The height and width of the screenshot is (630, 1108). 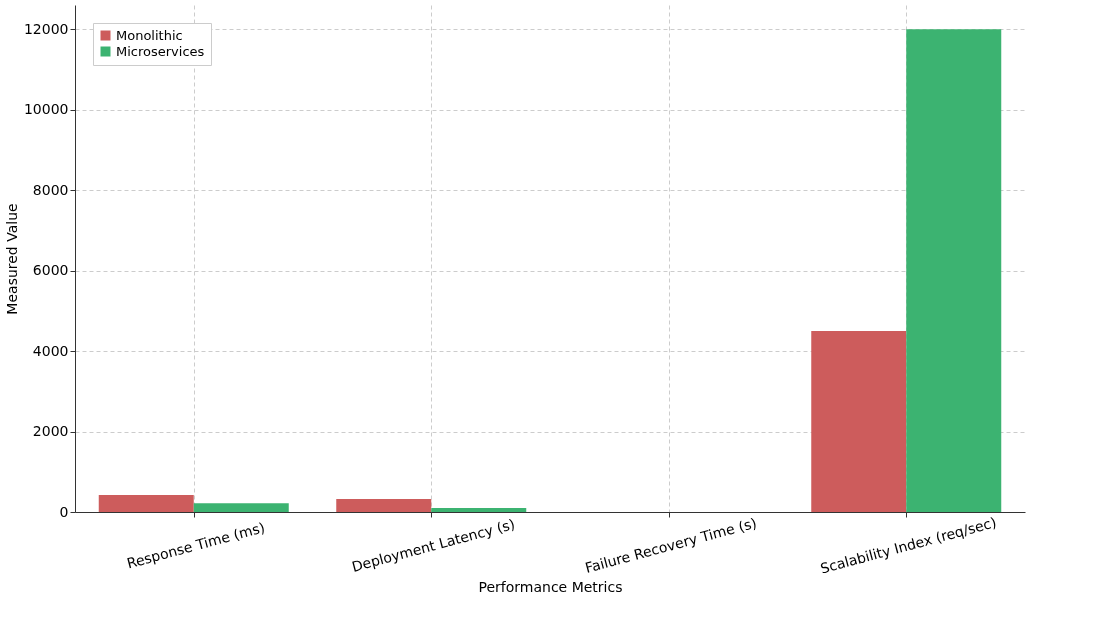 I want to click on y-tick-label: 4000, so click(x=50, y=350).